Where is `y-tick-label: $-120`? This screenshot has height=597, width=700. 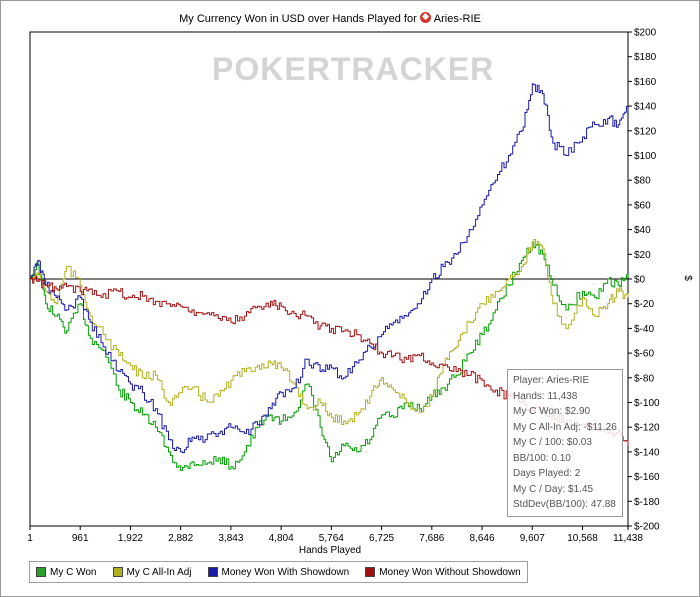 y-tick-label: $-120 is located at coordinates (647, 428).